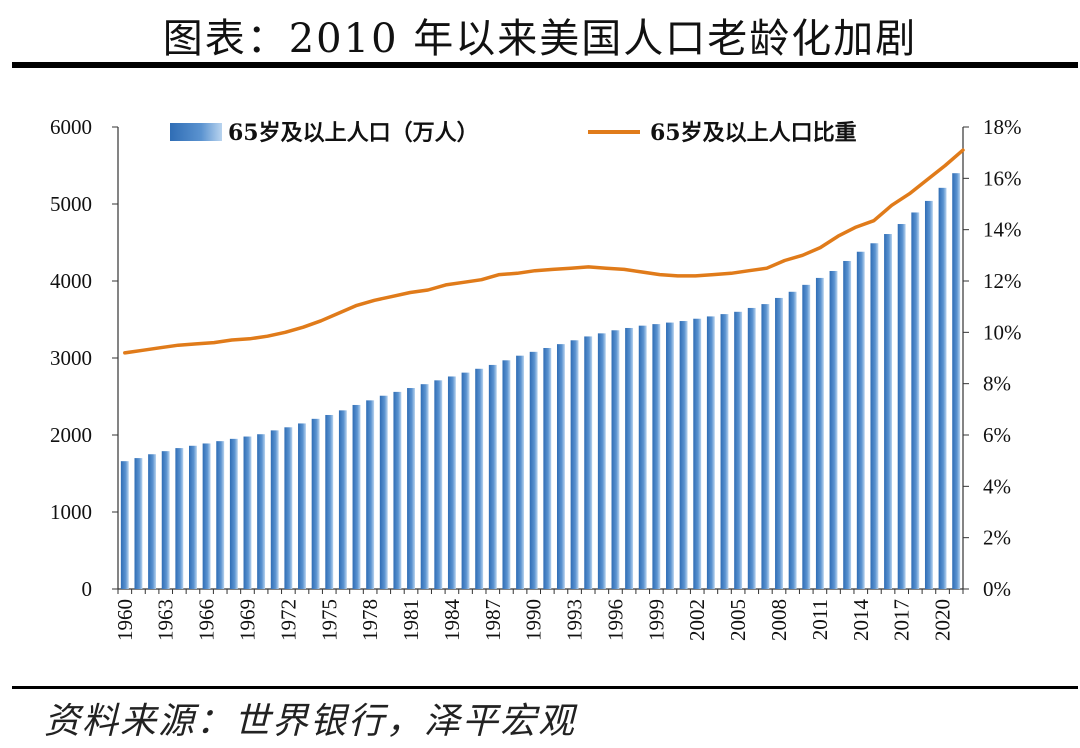  What do you see at coordinates (697, 620) in the screenshot?
I see `x-tick-label: 2002` at bounding box center [697, 620].